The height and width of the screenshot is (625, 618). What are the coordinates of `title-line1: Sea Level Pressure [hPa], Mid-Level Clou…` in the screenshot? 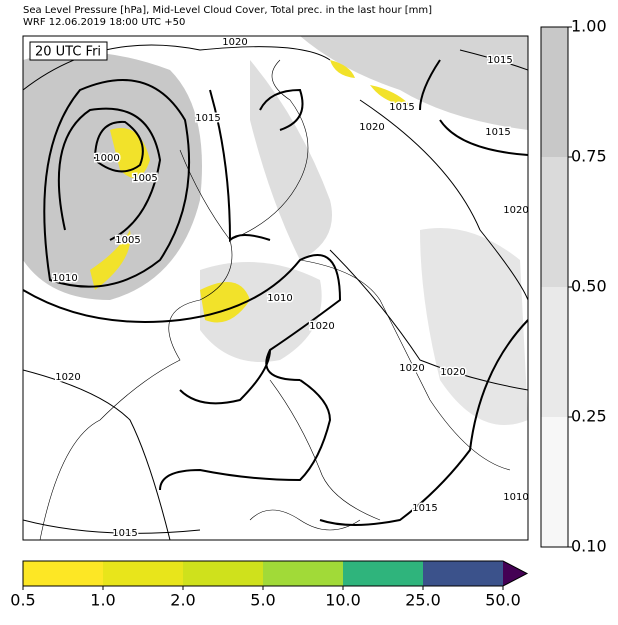 It's located at (227, 10).